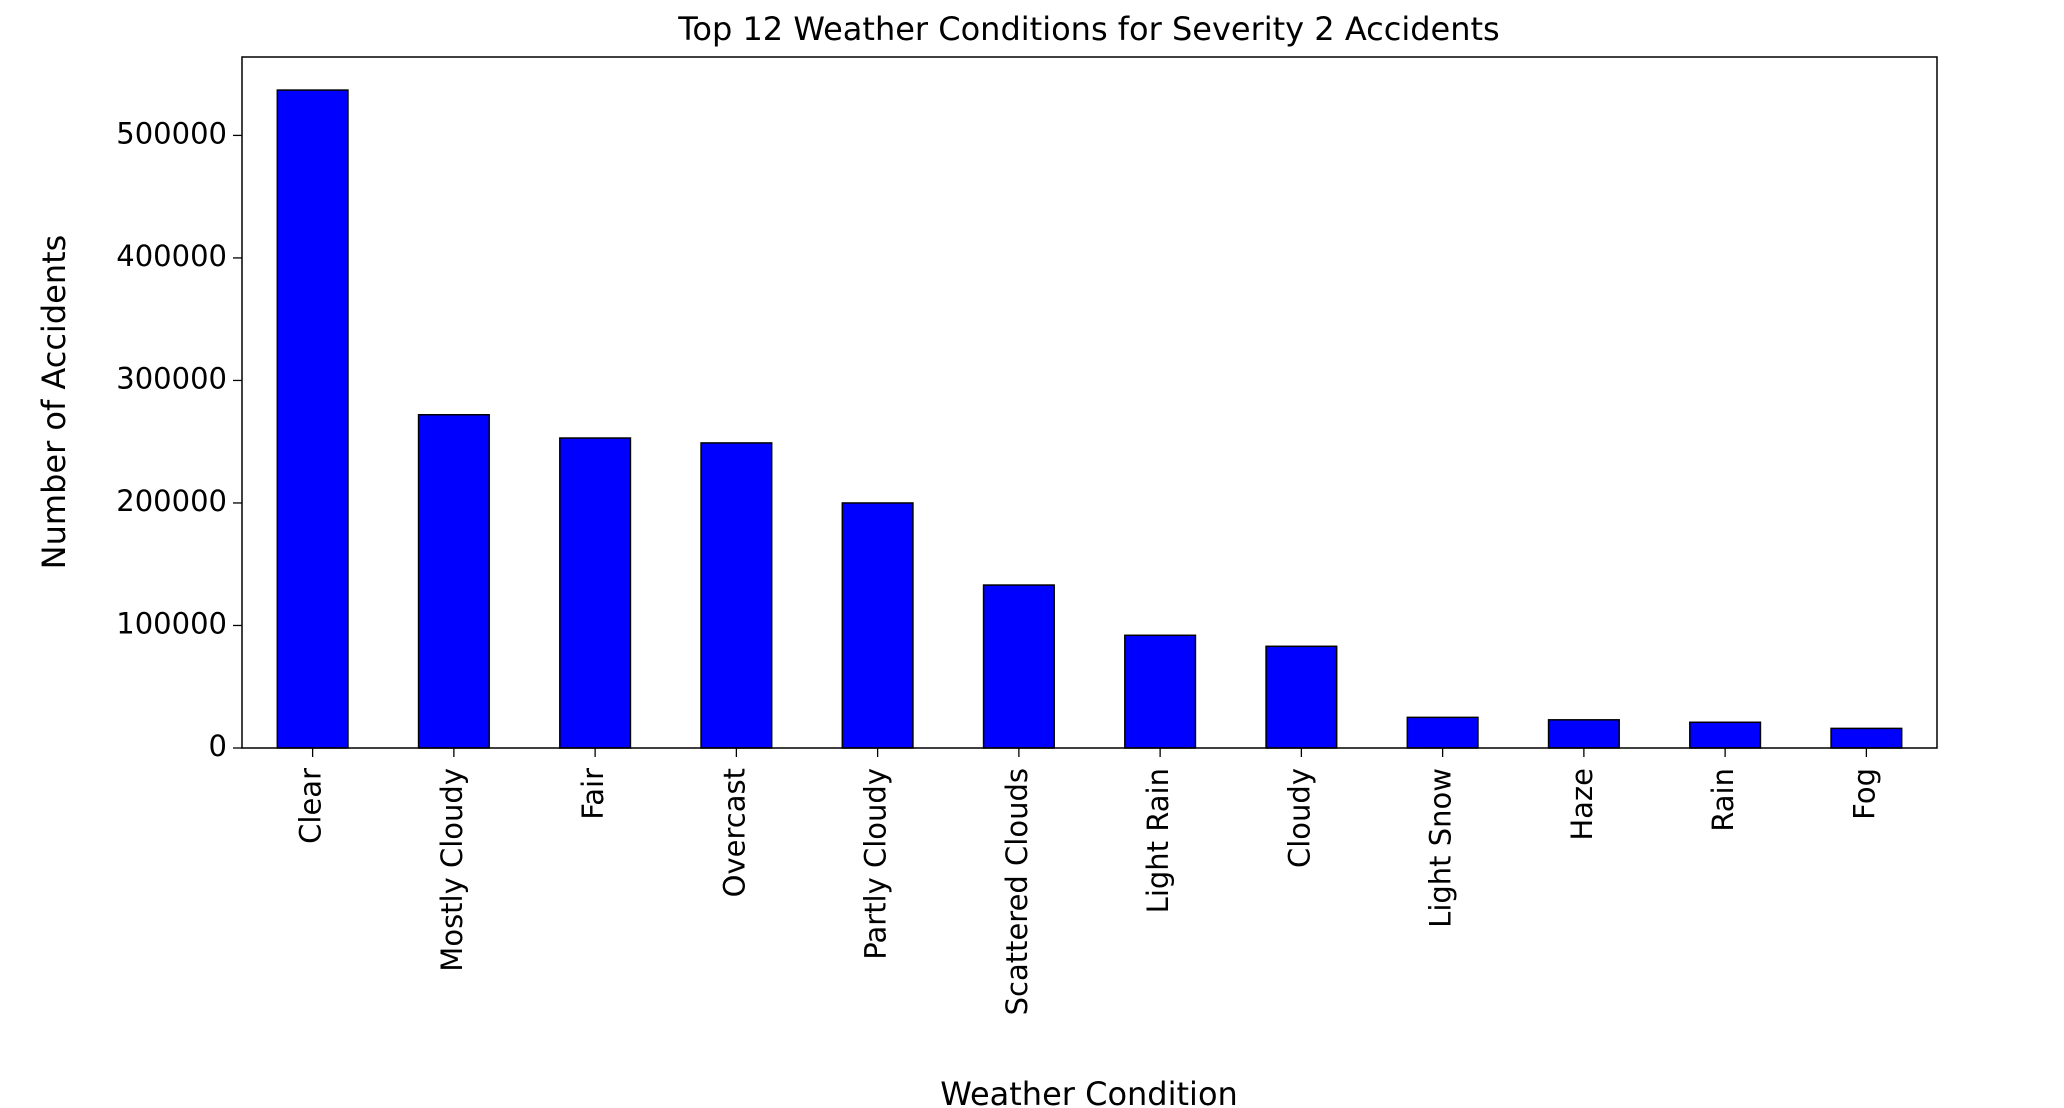  Describe the element at coordinates (171, 256) in the screenshot. I see `y-tick-label: 400000` at that location.